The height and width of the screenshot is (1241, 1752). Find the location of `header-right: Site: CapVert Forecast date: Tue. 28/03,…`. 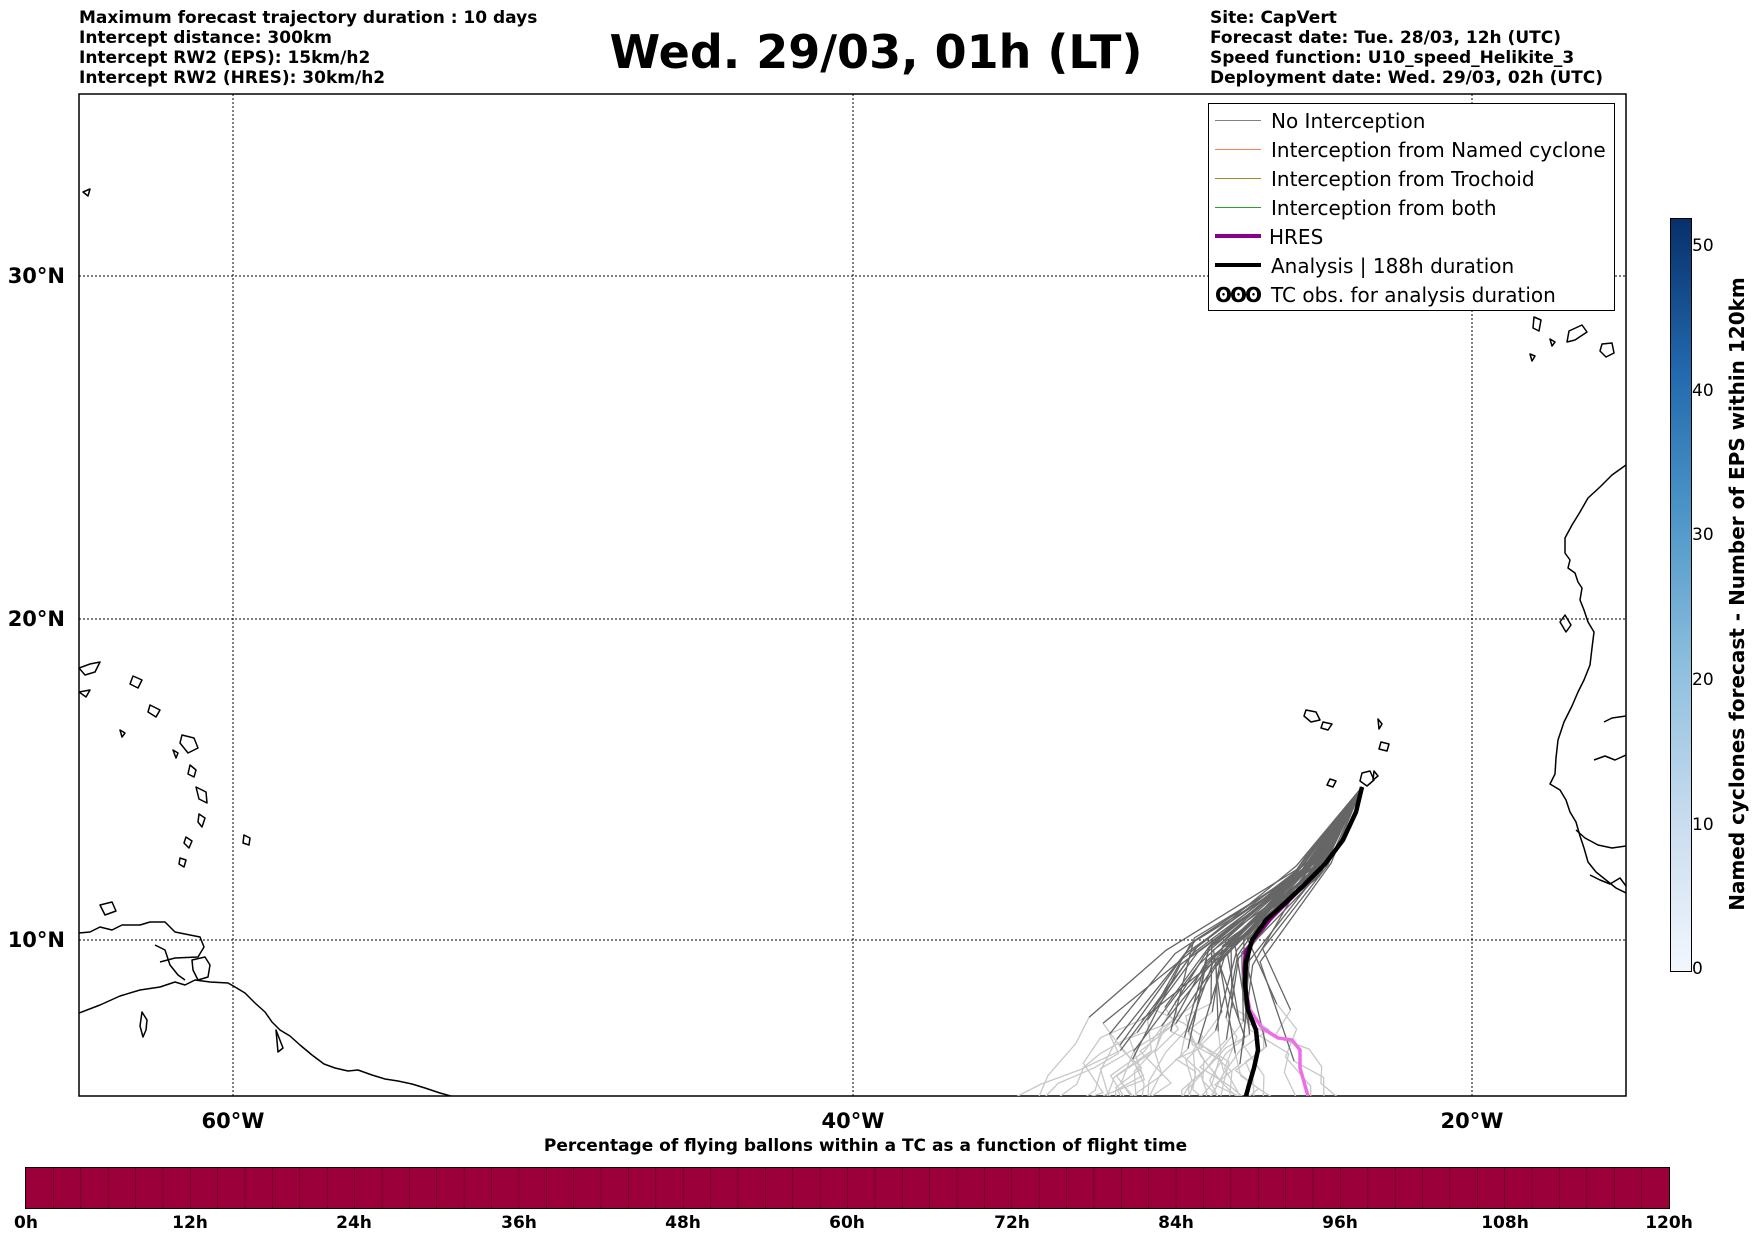

header-right: Site: CapVert Forecast date: Tue. 28/03,… is located at coordinates (1406, 48).